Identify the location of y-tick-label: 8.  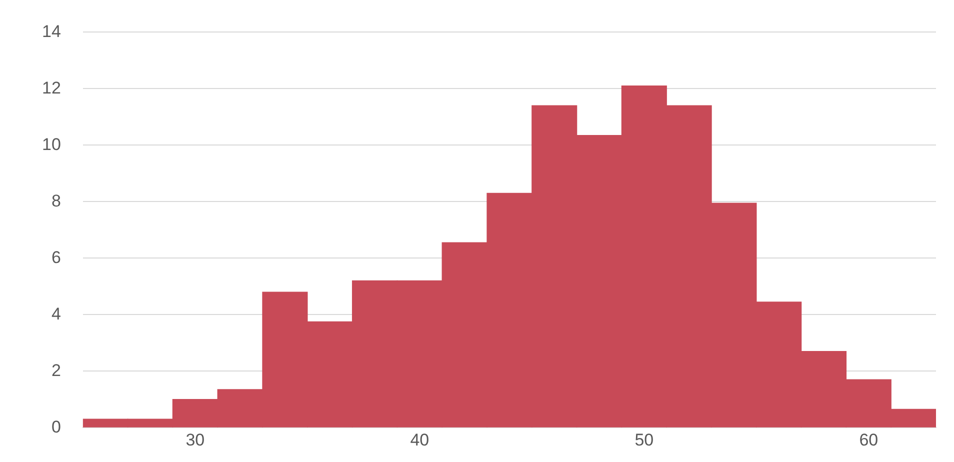
(56, 200).